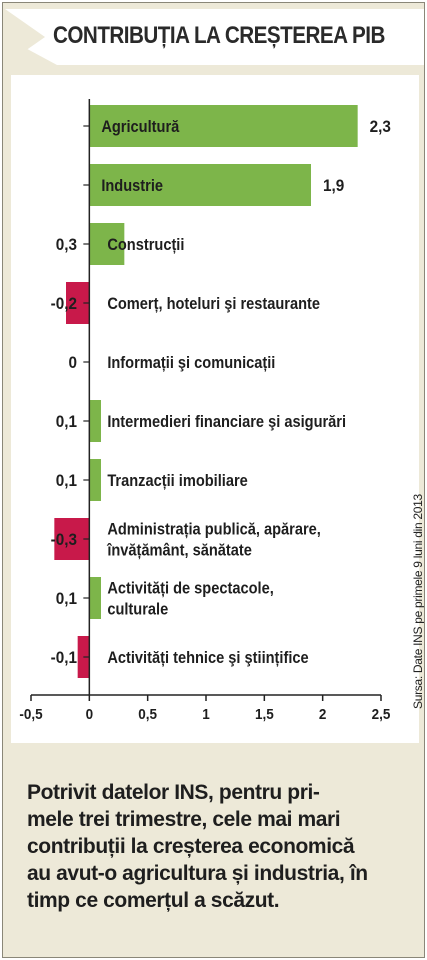 The image size is (427, 960). What do you see at coordinates (190, 589) in the screenshot?
I see `category-label: Activități de spectacole,` at bounding box center [190, 589].